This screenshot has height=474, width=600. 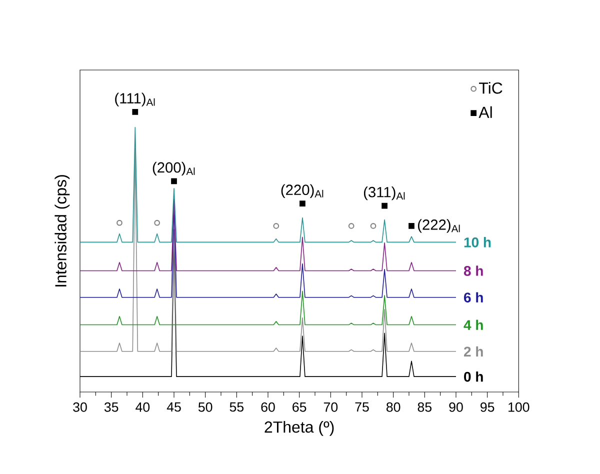 I want to click on x-tick-label: 75, so click(x=362, y=407).